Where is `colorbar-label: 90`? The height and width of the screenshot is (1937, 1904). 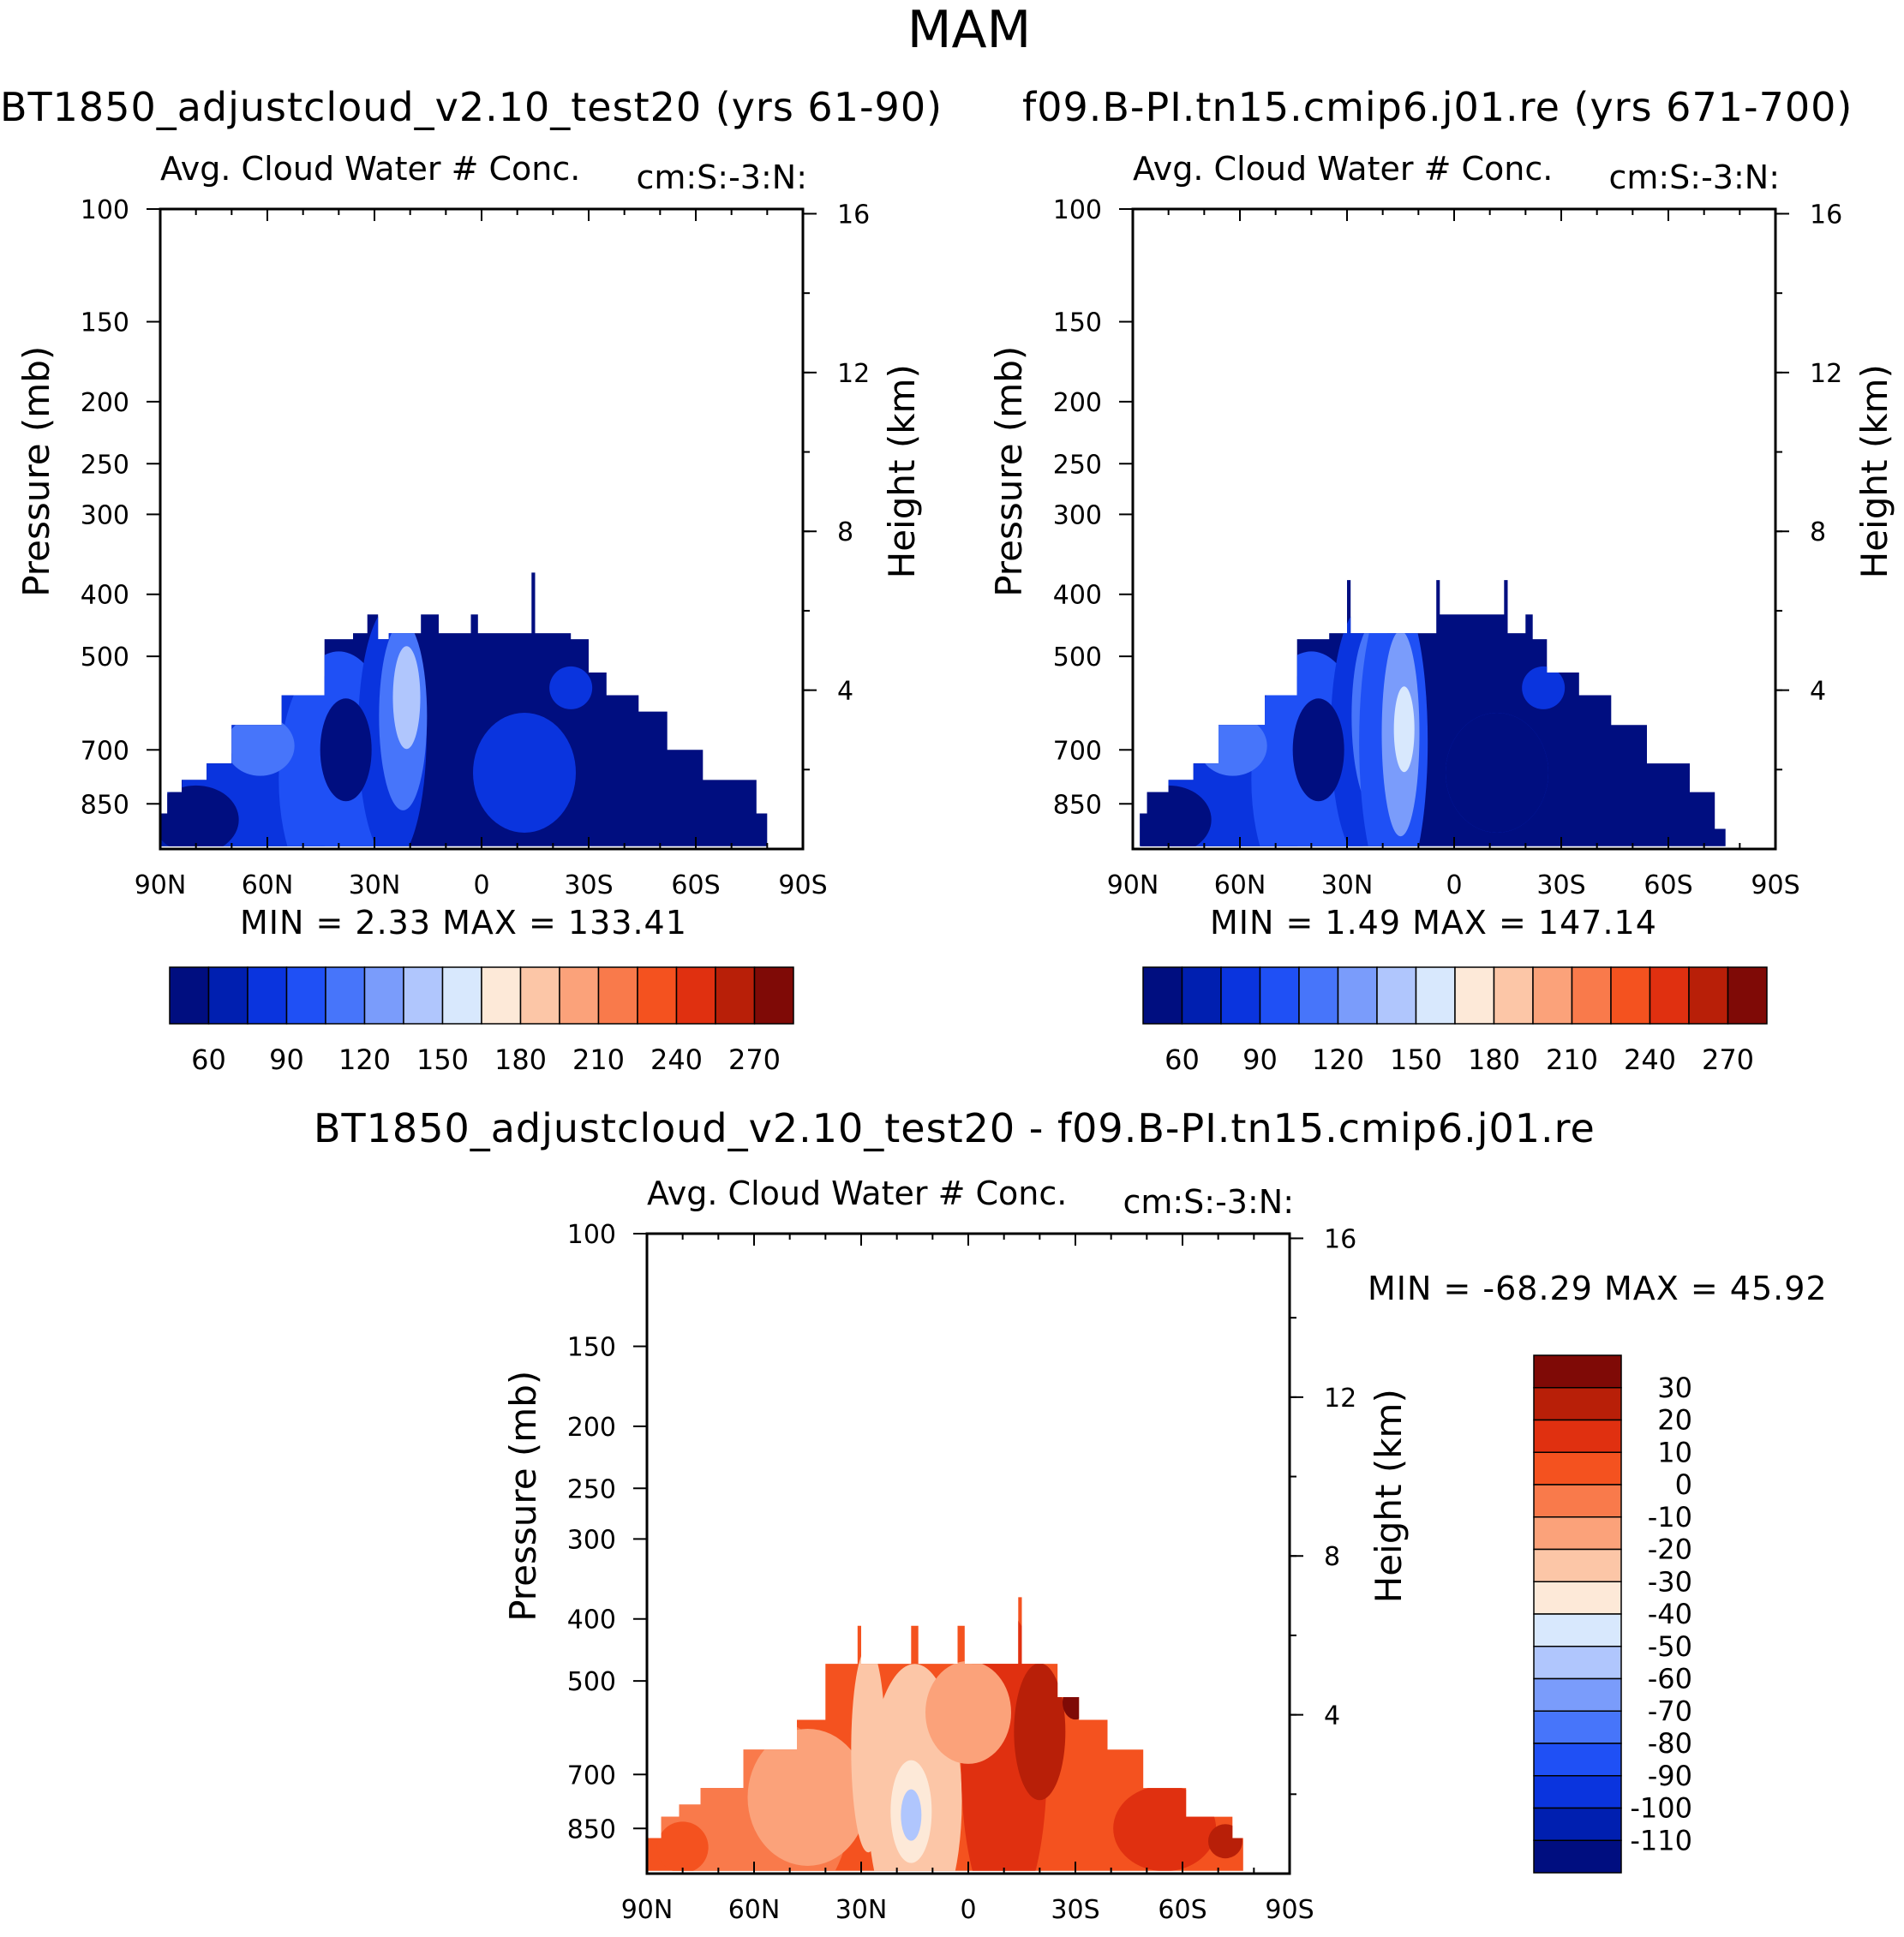 colorbar-label: 90 is located at coordinates (1260, 1060).